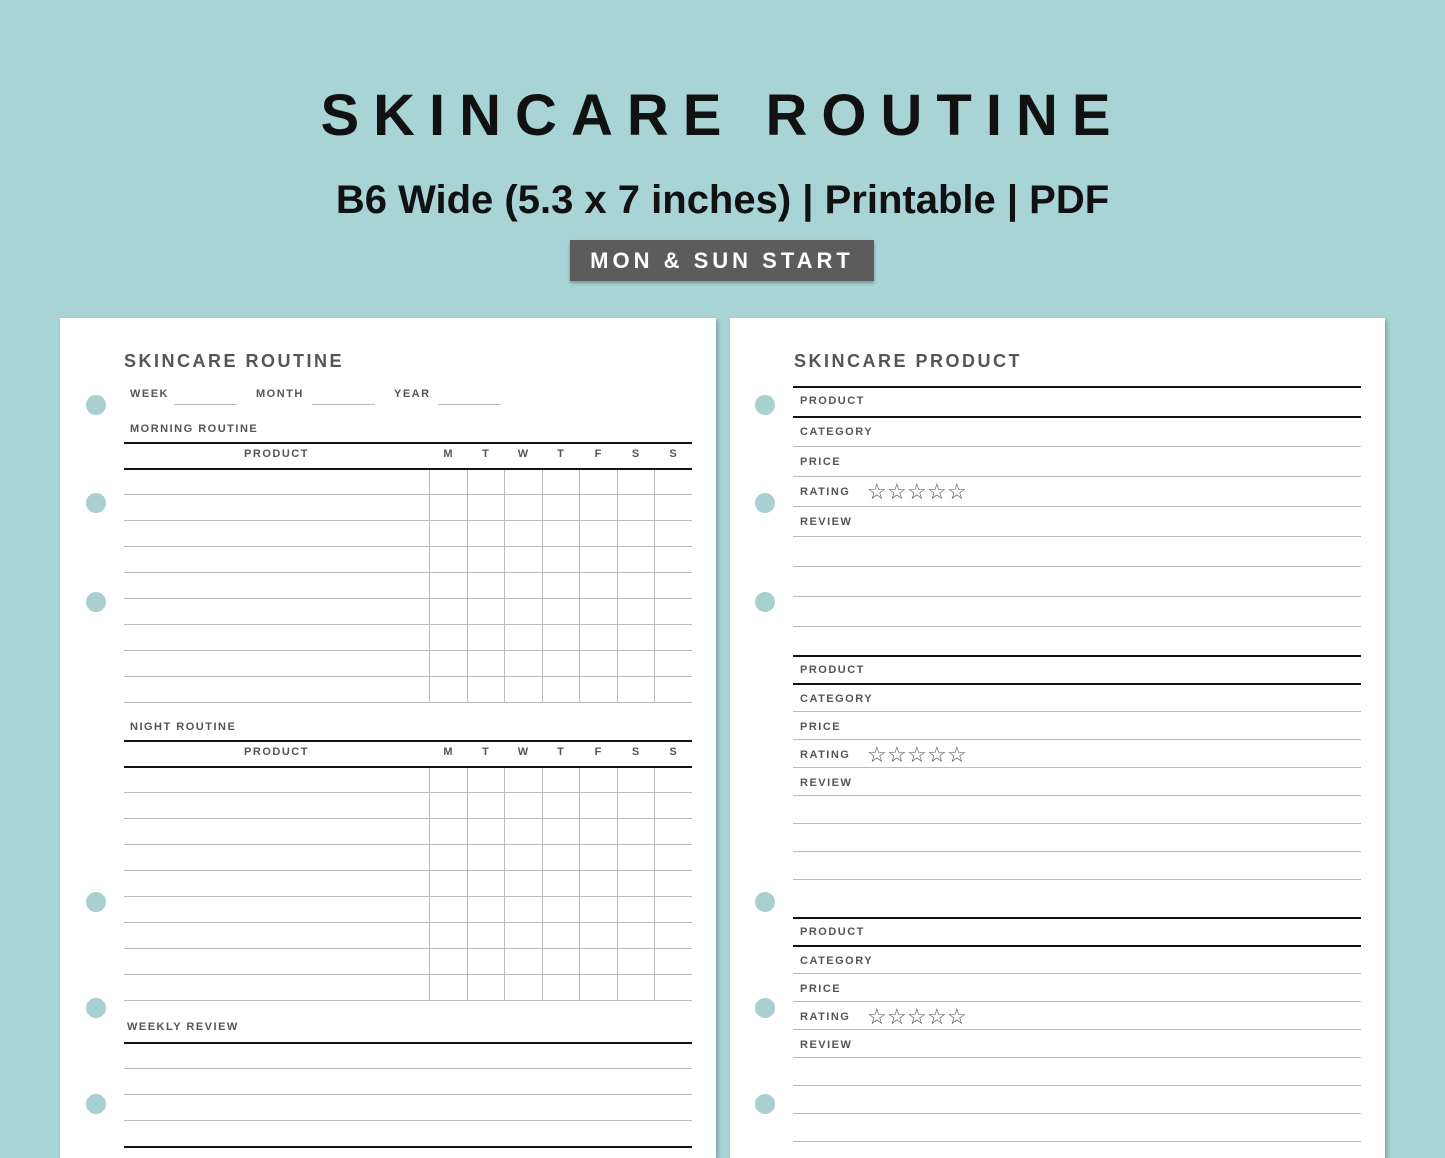  What do you see at coordinates (183, 1027) in the screenshot?
I see `weekly-review-label: WEEKLY REVIEW` at bounding box center [183, 1027].